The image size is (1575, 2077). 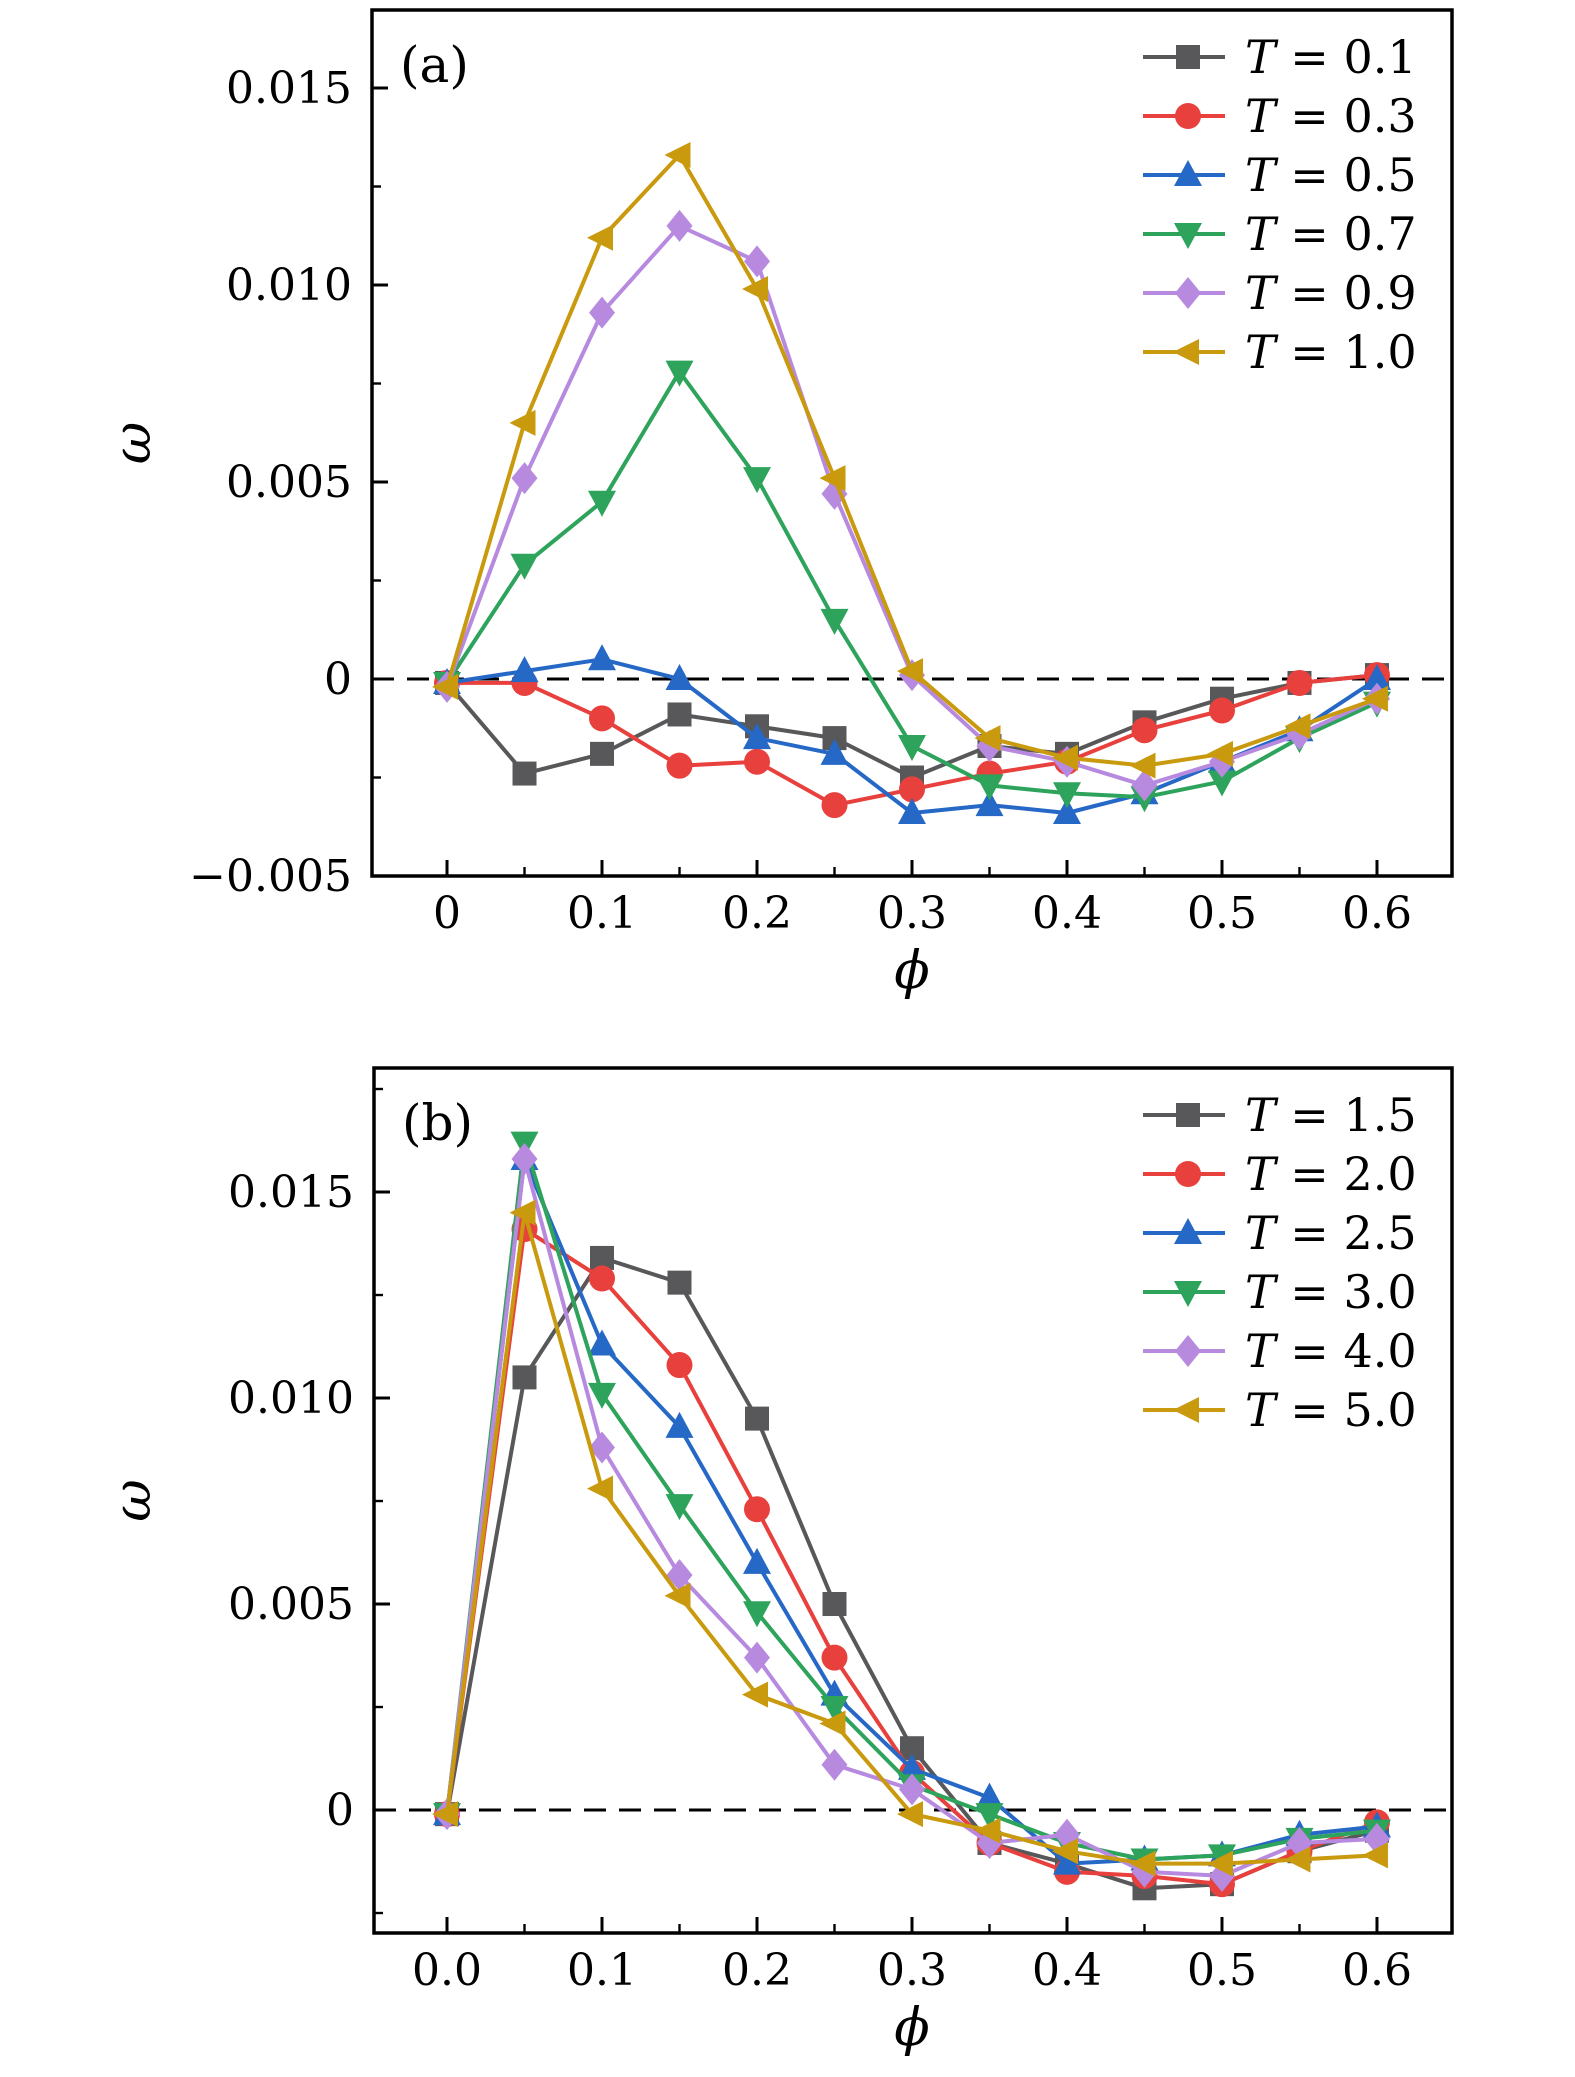 I want to click on y-tick-label: 0, so click(x=340, y=1810).